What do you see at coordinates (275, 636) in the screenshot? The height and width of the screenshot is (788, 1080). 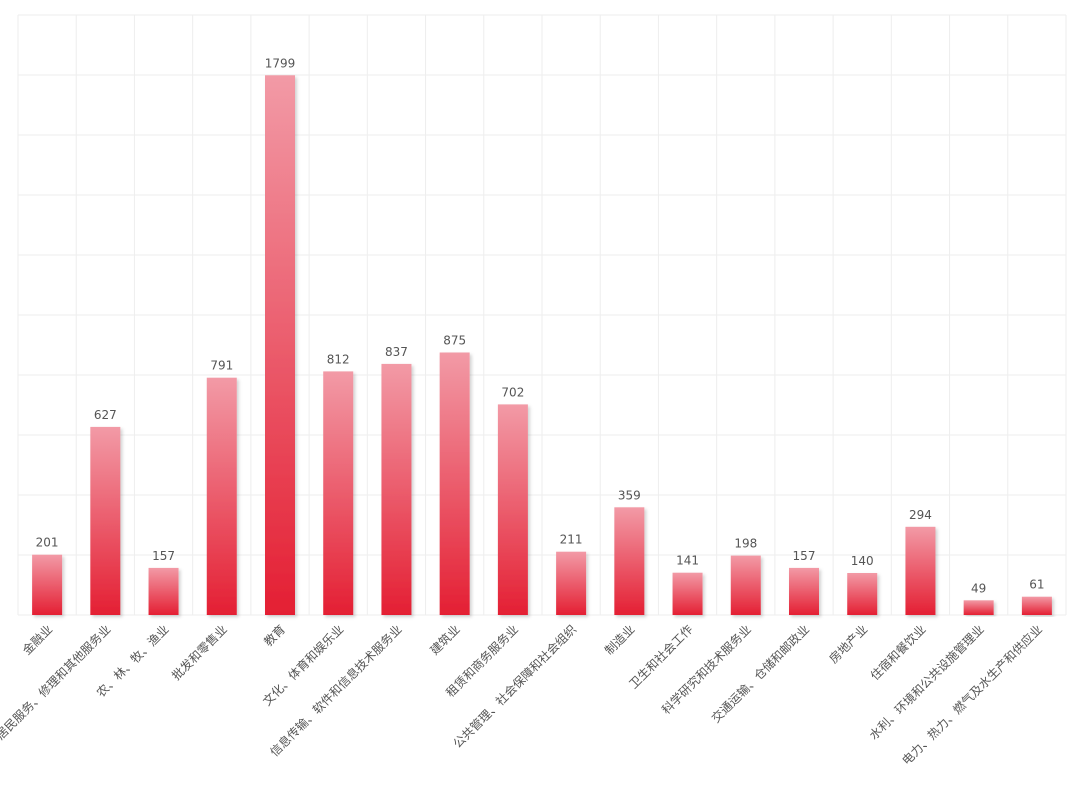 I see `category-tick-label: 教育` at bounding box center [275, 636].